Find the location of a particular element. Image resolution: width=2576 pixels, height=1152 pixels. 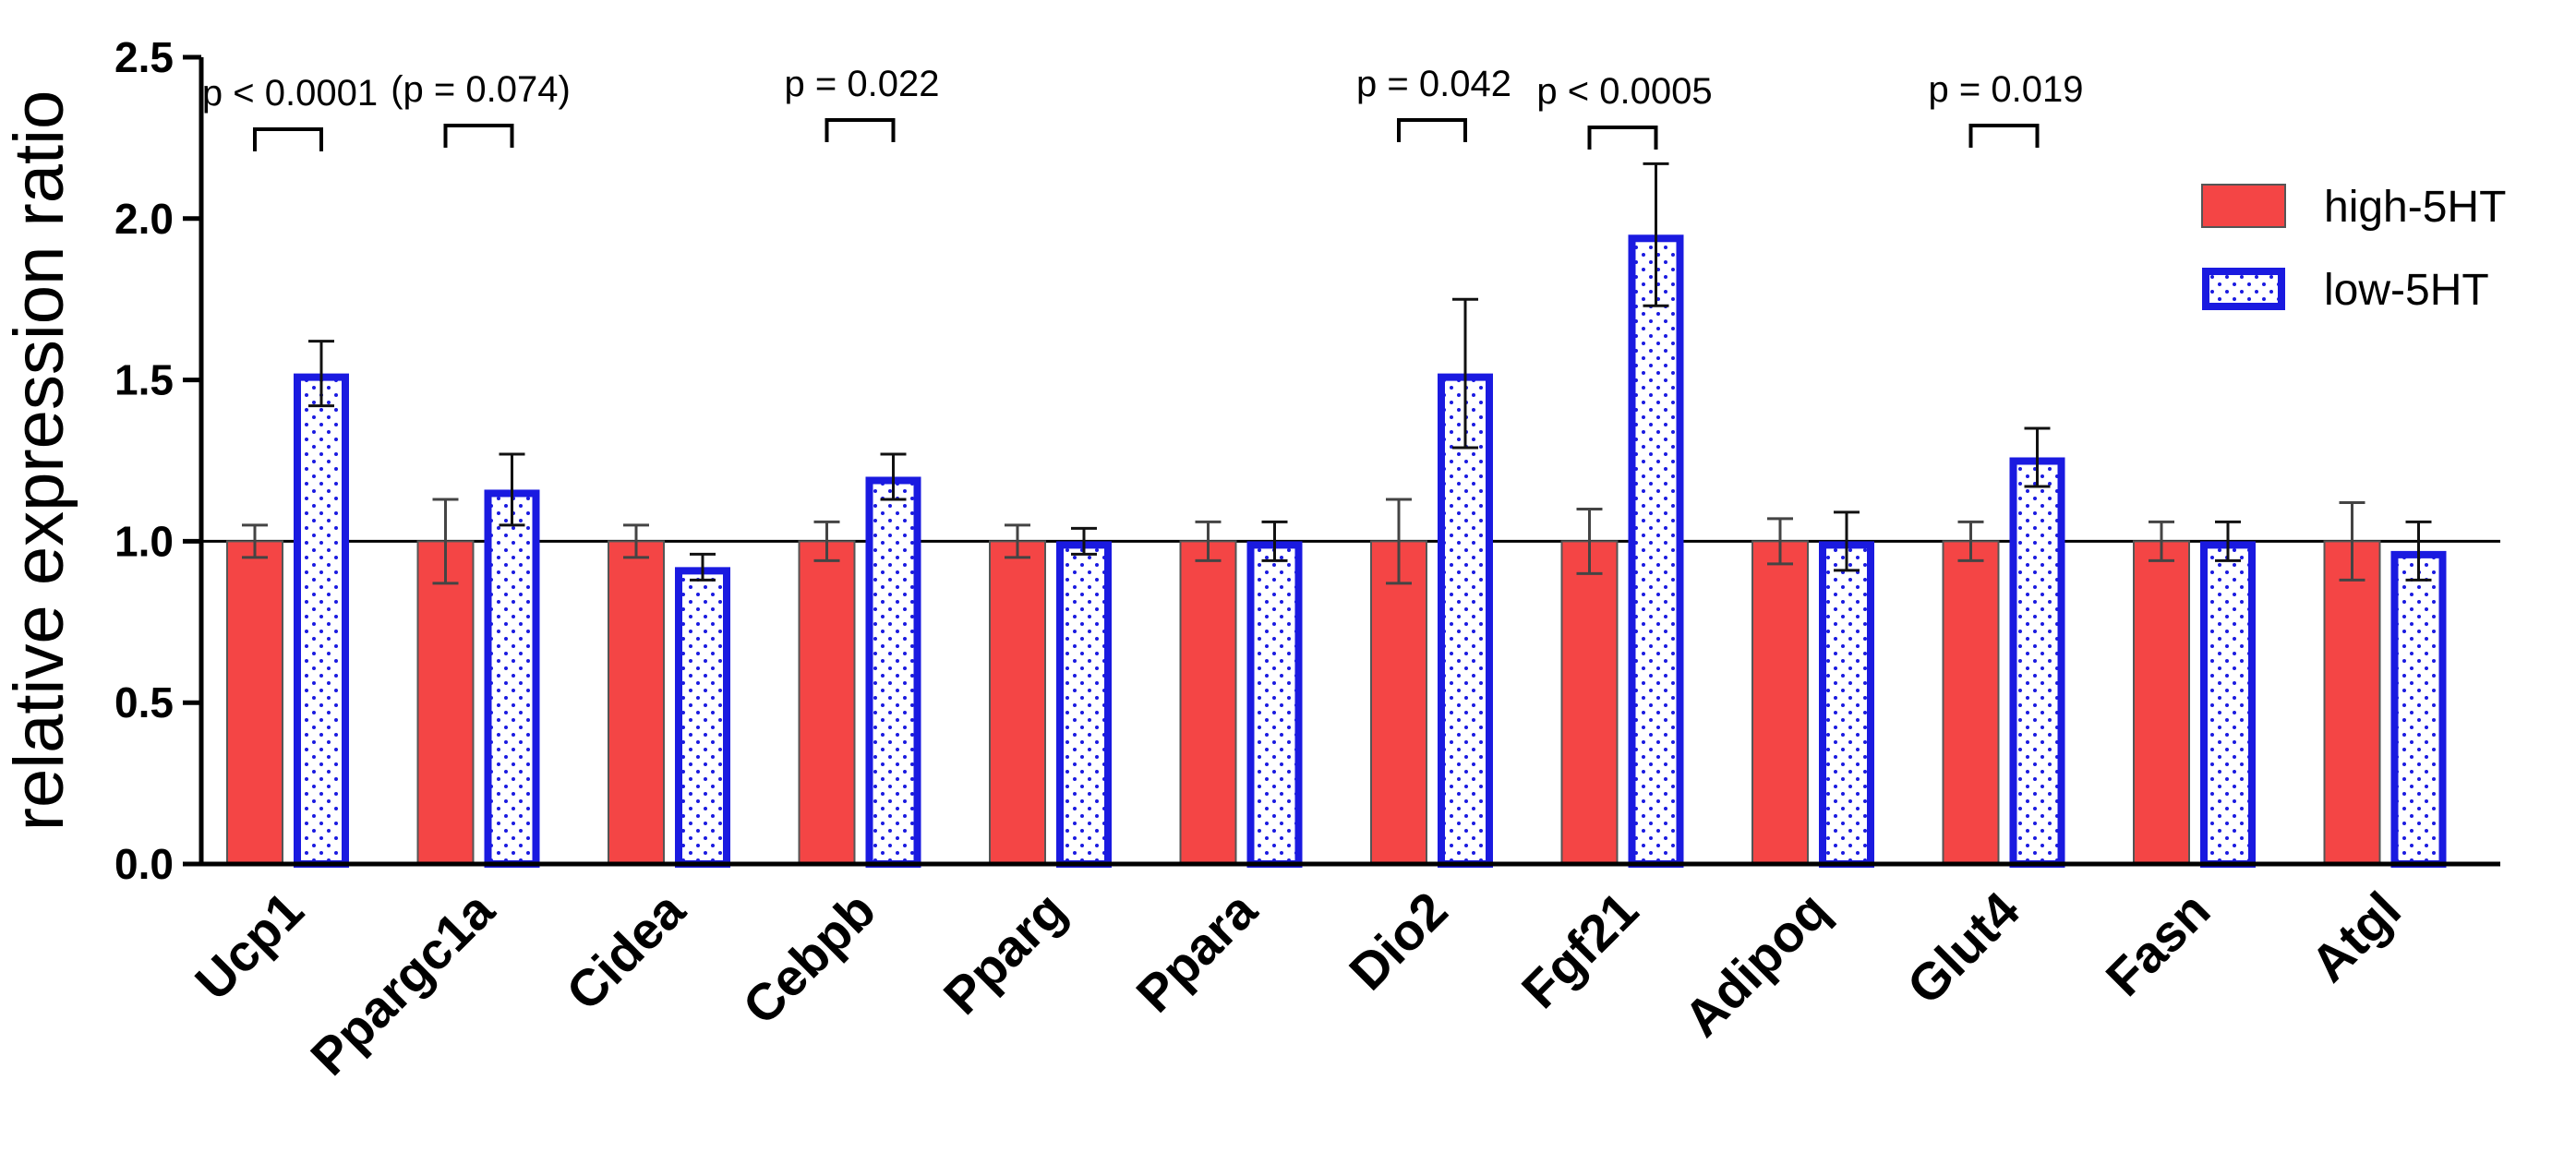

bar-ppara-low-5ht is located at coordinates (1274, 705).